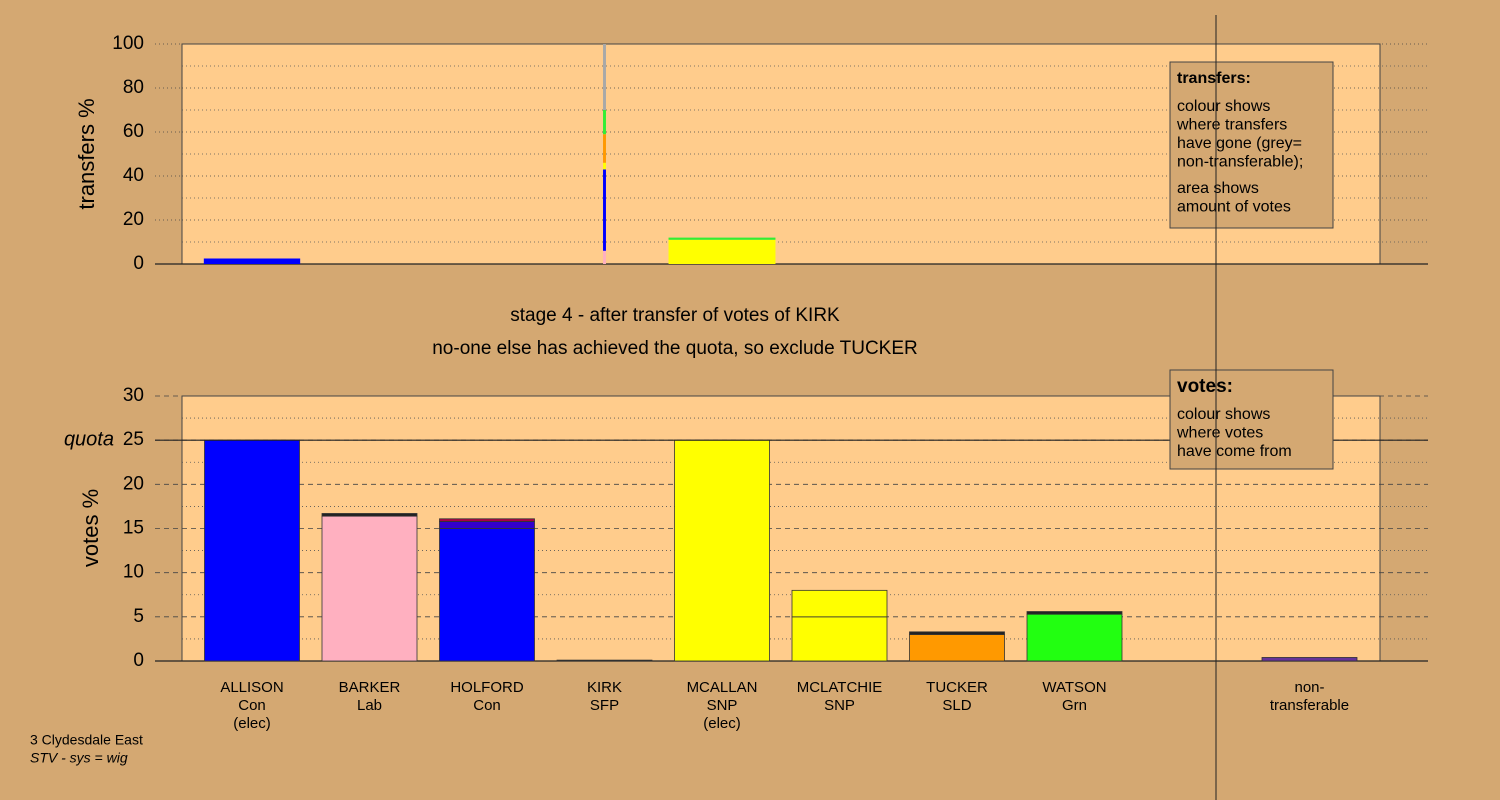  What do you see at coordinates (90, 528) in the screenshot?
I see `y-axis-label: votes %` at bounding box center [90, 528].